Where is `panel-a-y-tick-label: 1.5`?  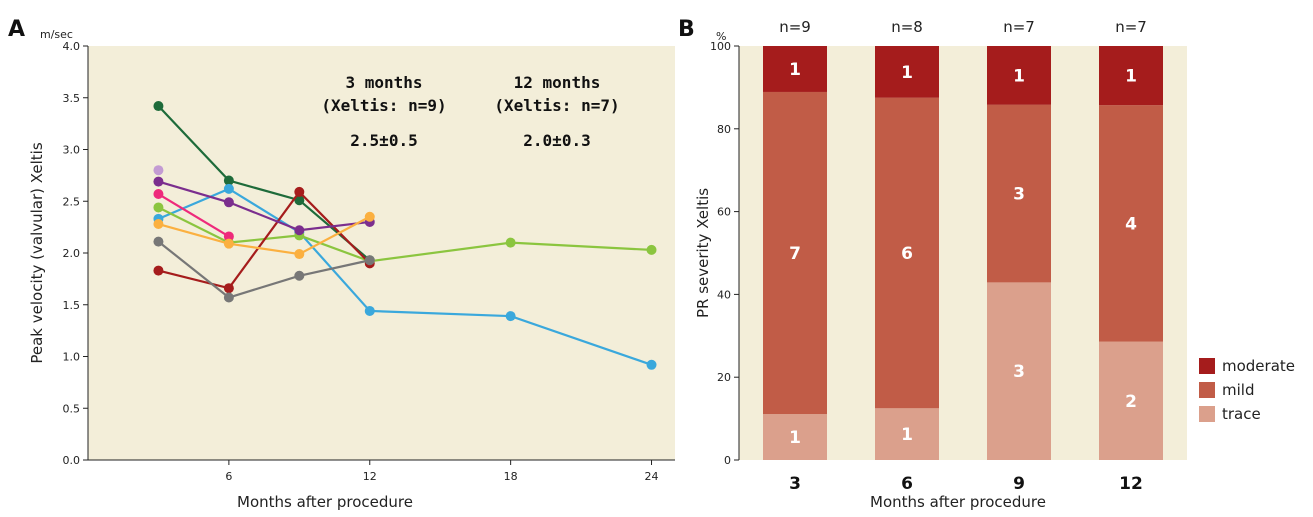 panel-a-y-tick-label: 1.5 is located at coordinates (72, 305).